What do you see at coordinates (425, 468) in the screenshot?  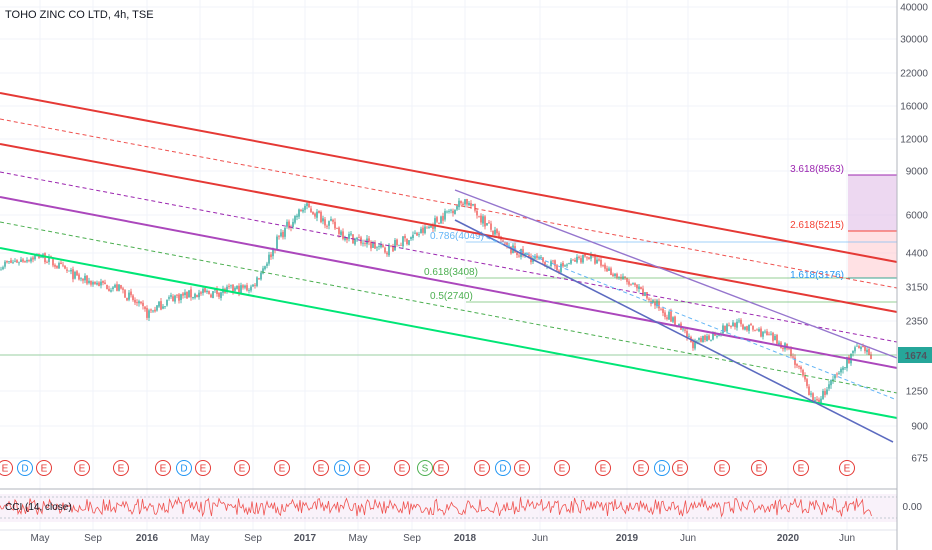 I see `event-marker: S` at bounding box center [425, 468].